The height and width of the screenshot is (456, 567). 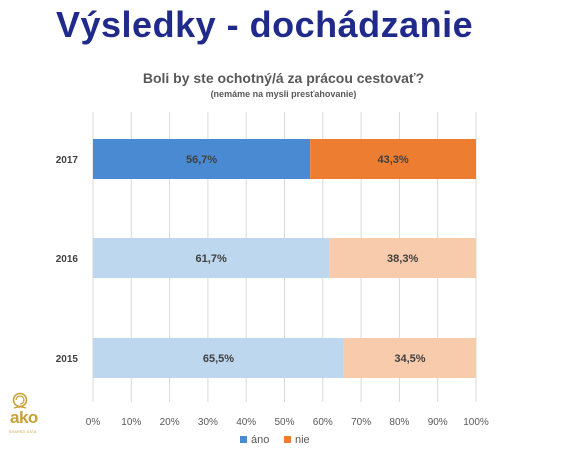 I want to click on x-tick-label: 0%, so click(x=93, y=422).